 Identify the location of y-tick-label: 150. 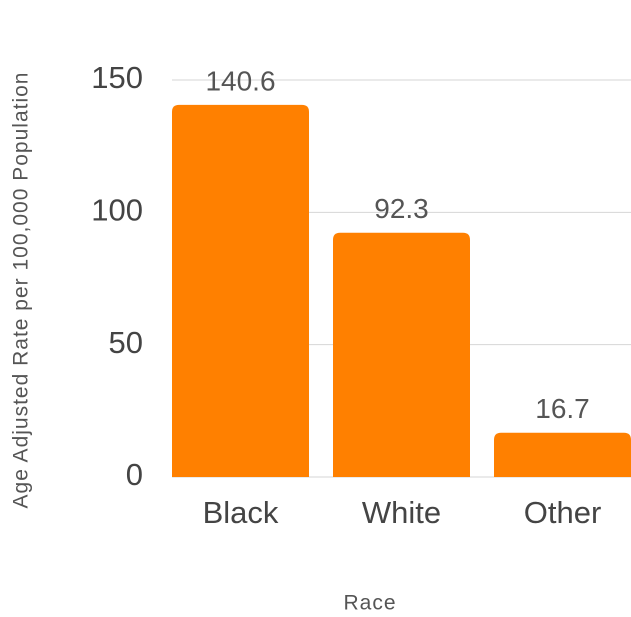
(117, 77).